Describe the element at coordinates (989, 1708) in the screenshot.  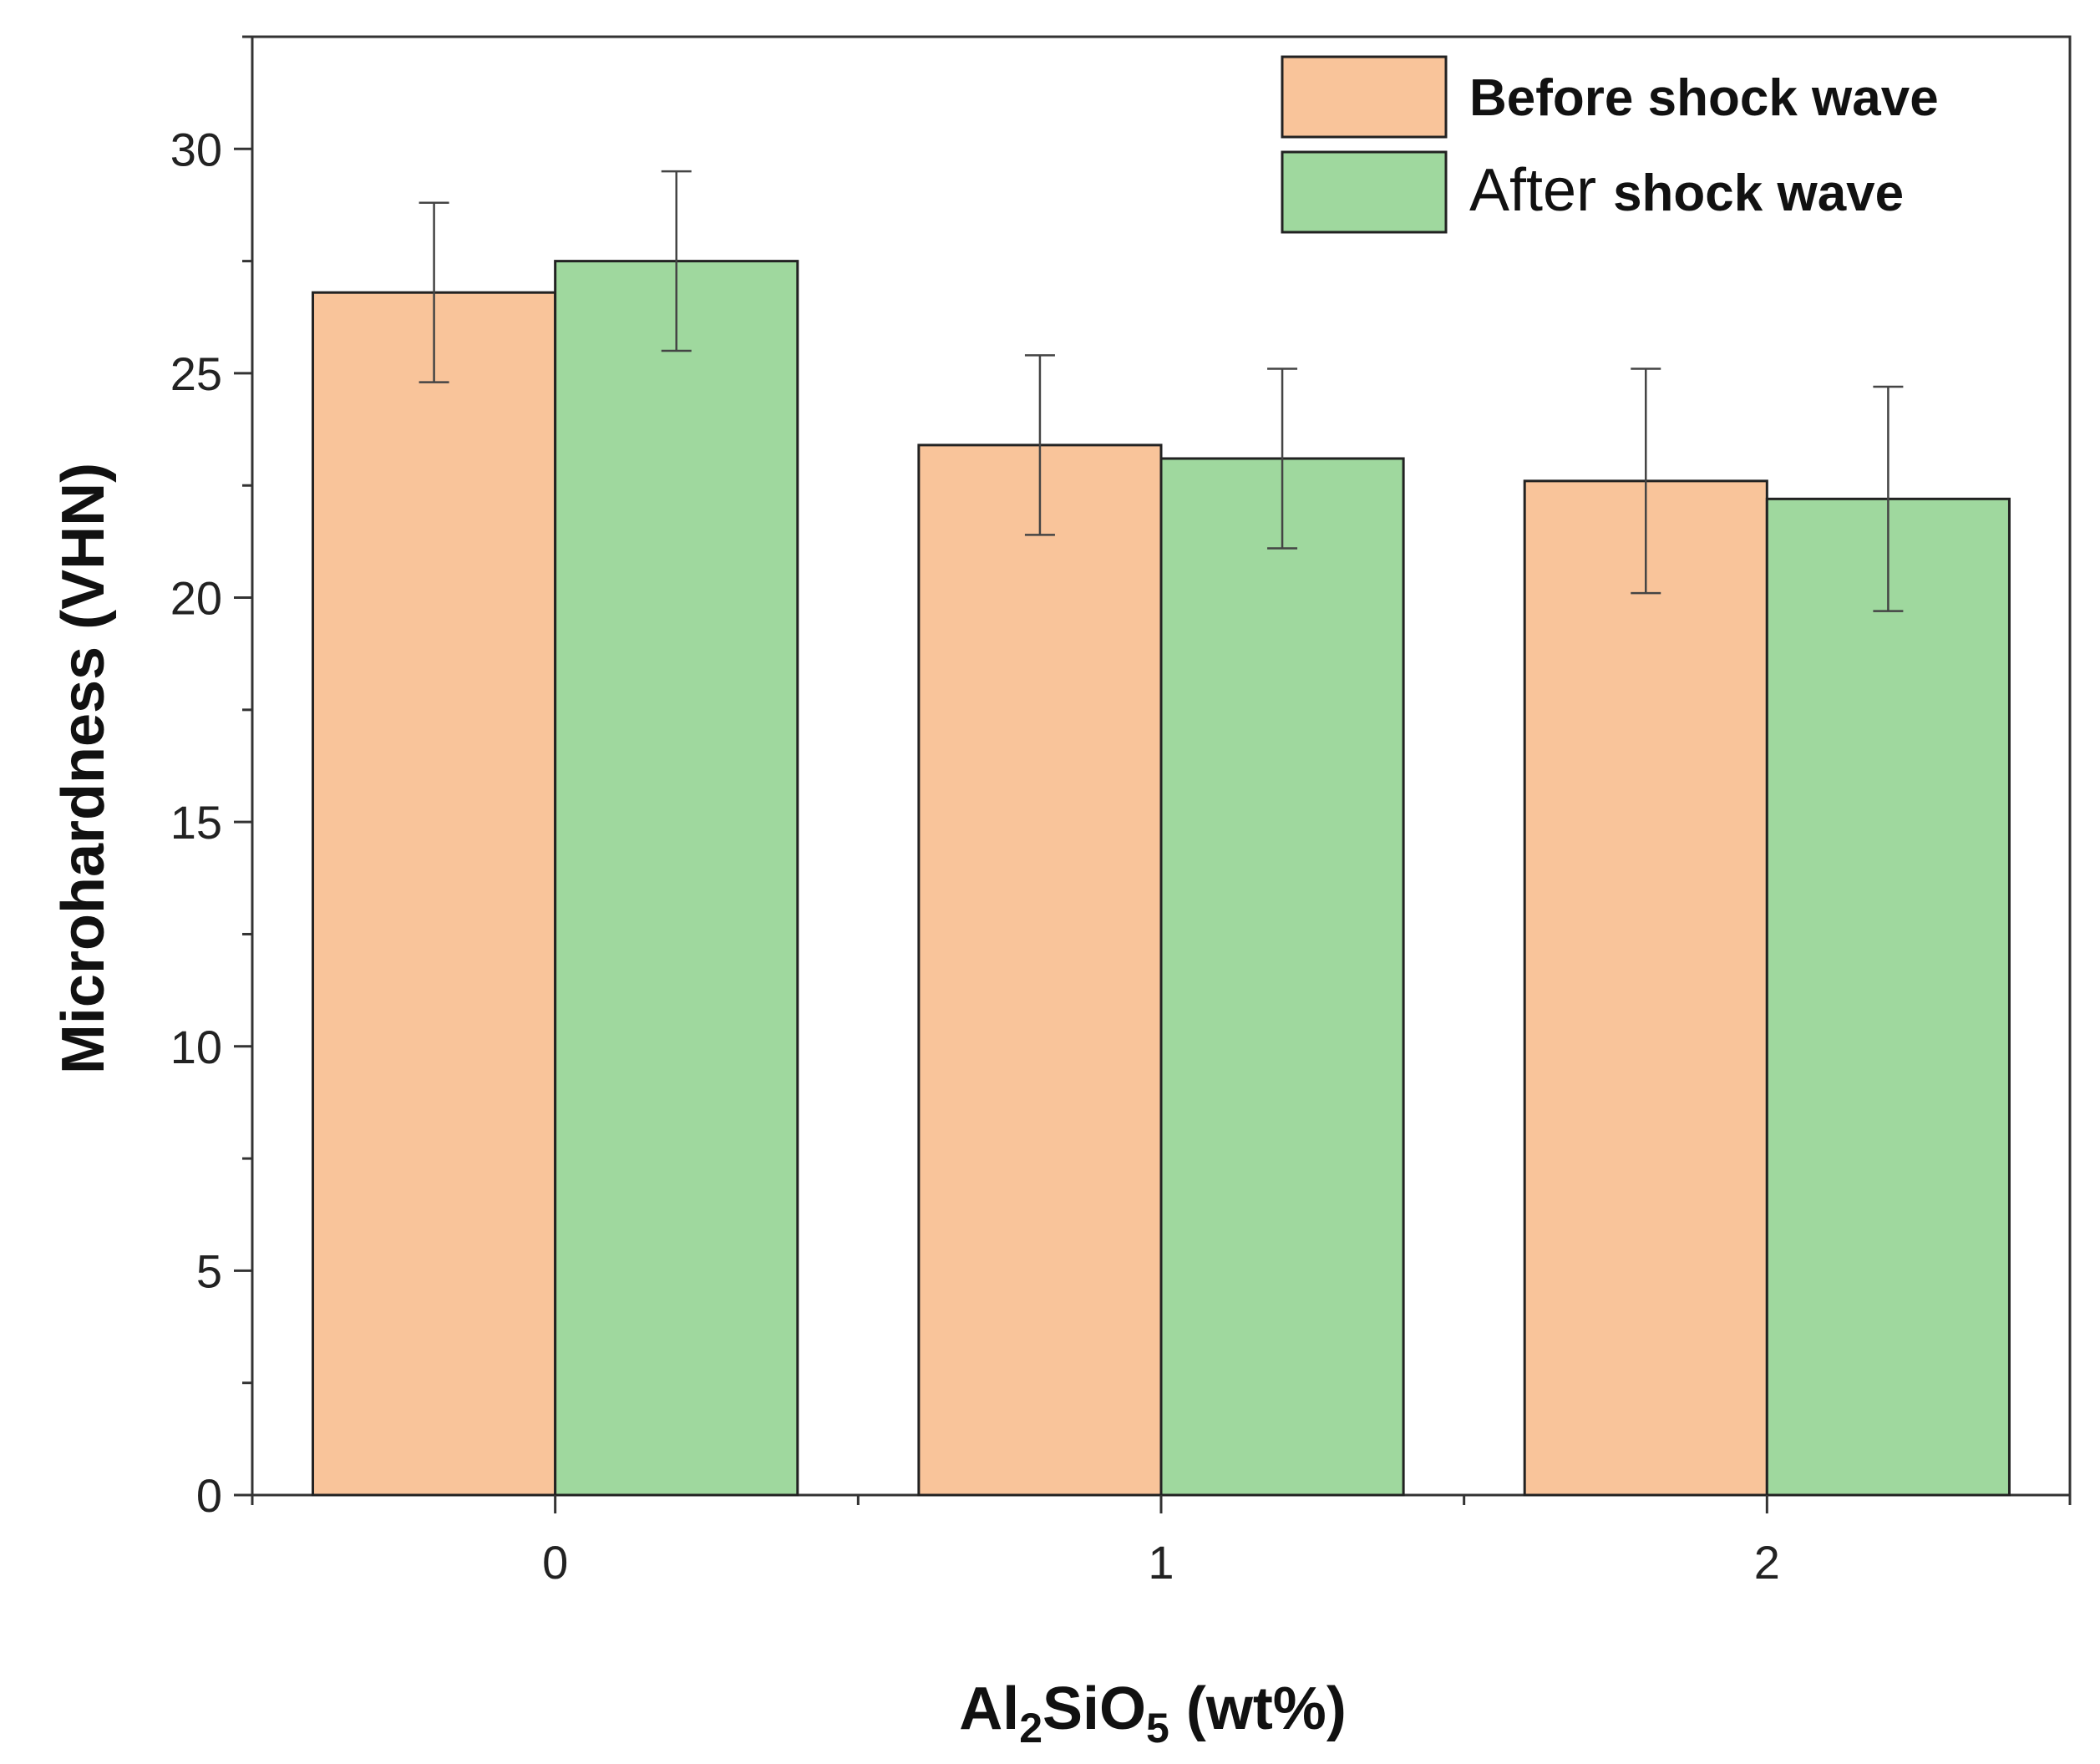
I see `x-axis-title-main: Al` at that location.